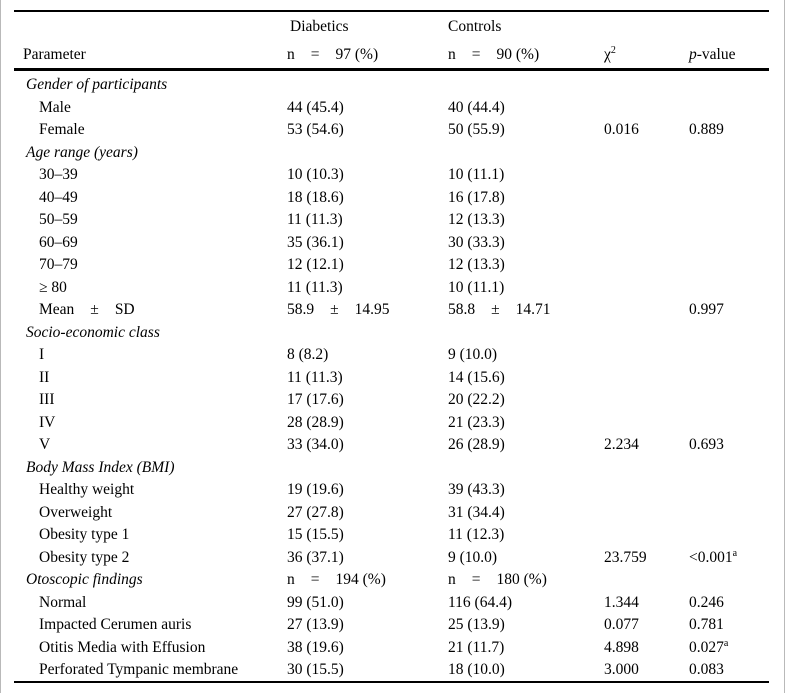 Image resolution: width=785 pixels, height=693 pixels. What do you see at coordinates (82, 152) in the screenshot?
I see `section-title: Age range (years)` at bounding box center [82, 152].